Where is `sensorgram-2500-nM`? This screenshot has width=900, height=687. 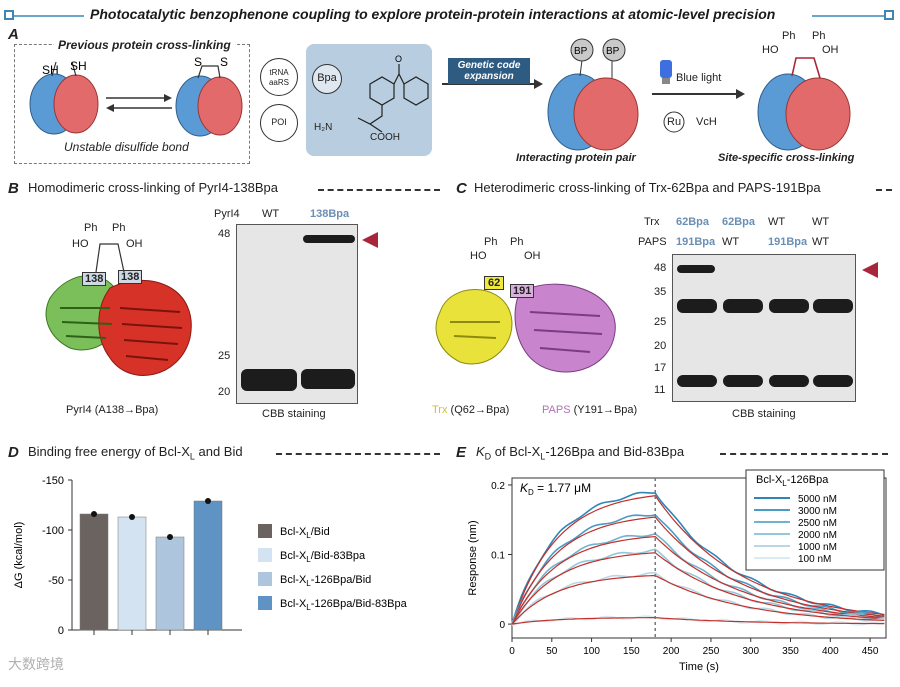
sensorgram-2500-nM is located at coordinates (698, 578).